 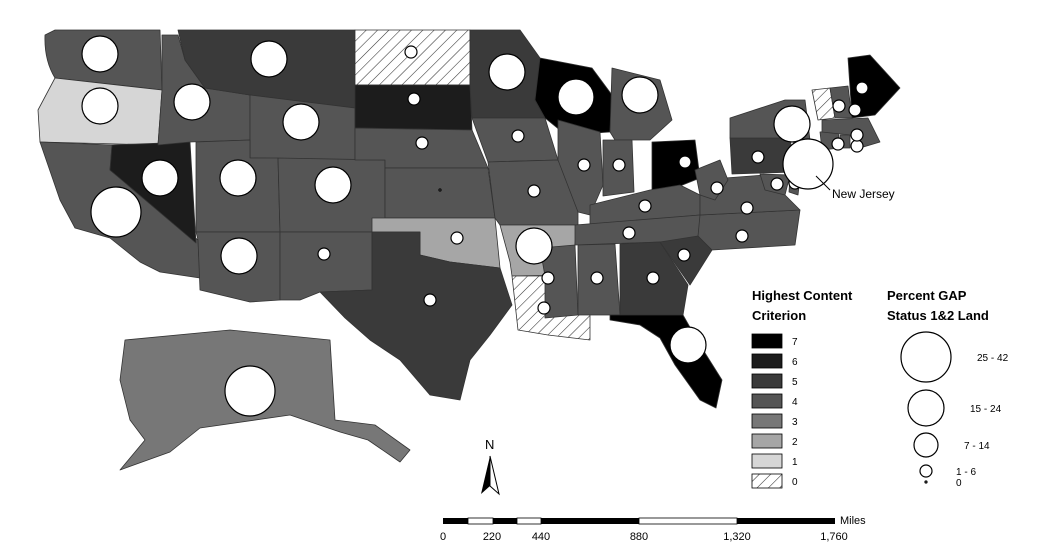 What do you see at coordinates (653, 278) in the screenshot?
I see `gap-circle-georgia` at bounding box center [653, 278].